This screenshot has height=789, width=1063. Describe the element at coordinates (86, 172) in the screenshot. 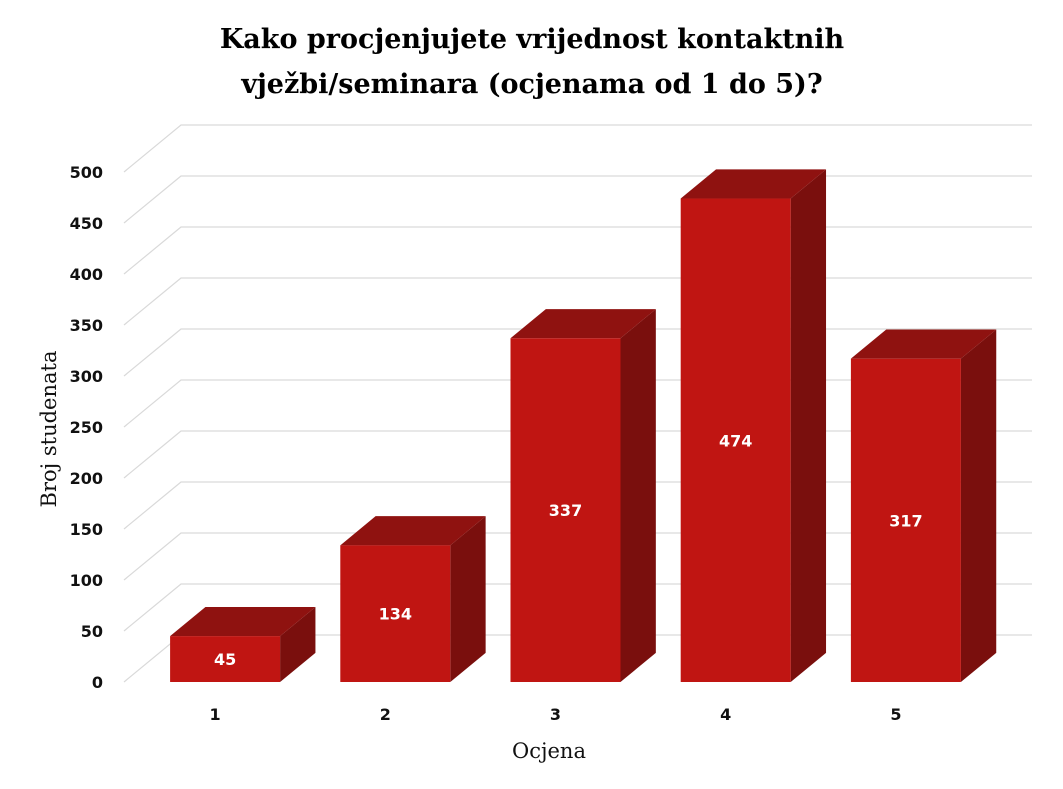

I see `y-tick-label-500: 500` at that location.